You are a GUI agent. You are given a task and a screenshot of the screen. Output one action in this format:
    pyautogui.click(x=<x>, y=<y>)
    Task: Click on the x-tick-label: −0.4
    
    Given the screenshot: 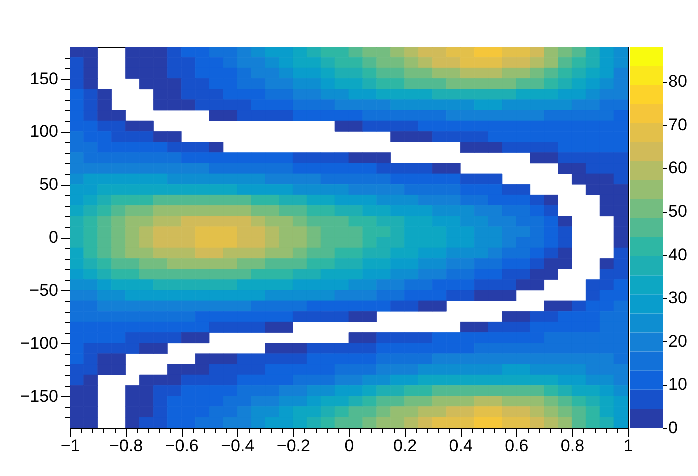 What is the action you would take?
    pyautogui.click(x=238, y=446)
    